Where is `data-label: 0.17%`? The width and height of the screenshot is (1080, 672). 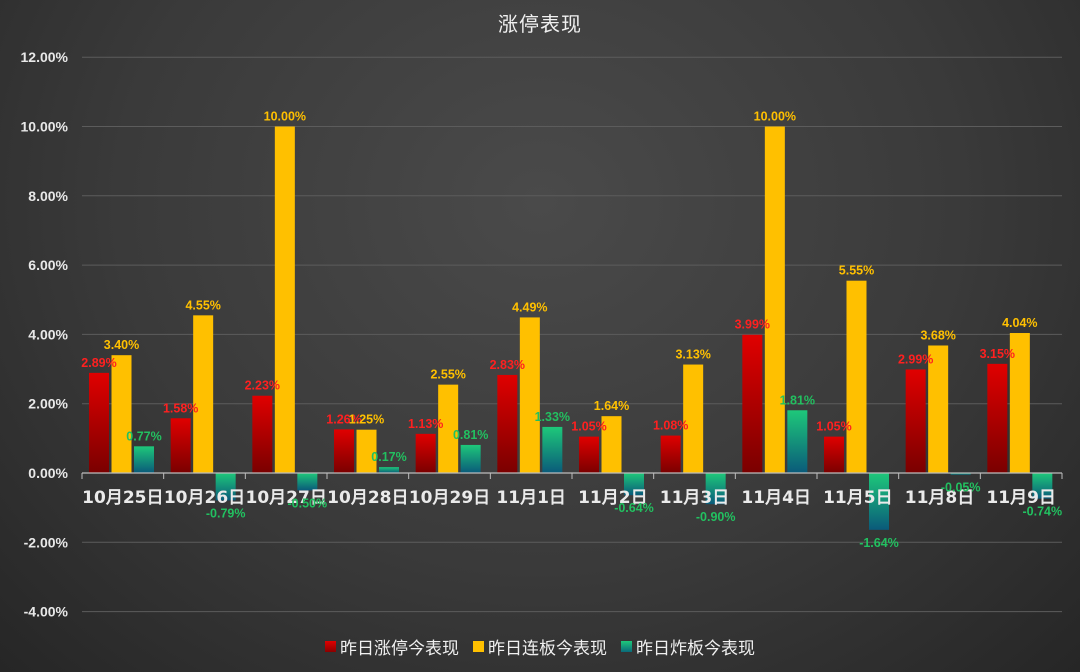
data-label: 0.17% is located at coordinates (388, 457).